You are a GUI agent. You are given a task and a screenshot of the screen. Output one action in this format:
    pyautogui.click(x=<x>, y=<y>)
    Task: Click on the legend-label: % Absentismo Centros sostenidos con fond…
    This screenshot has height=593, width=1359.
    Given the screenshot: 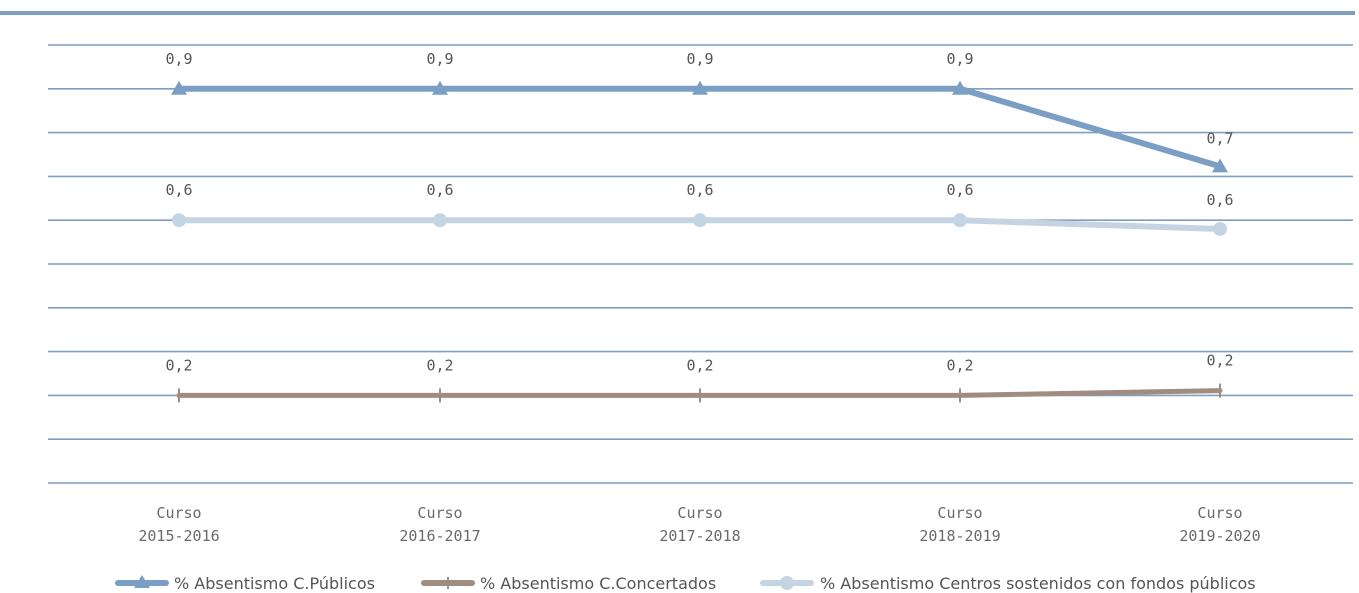 What is the action you would take?
    pyautogui.click(x=1038, y=583)
    